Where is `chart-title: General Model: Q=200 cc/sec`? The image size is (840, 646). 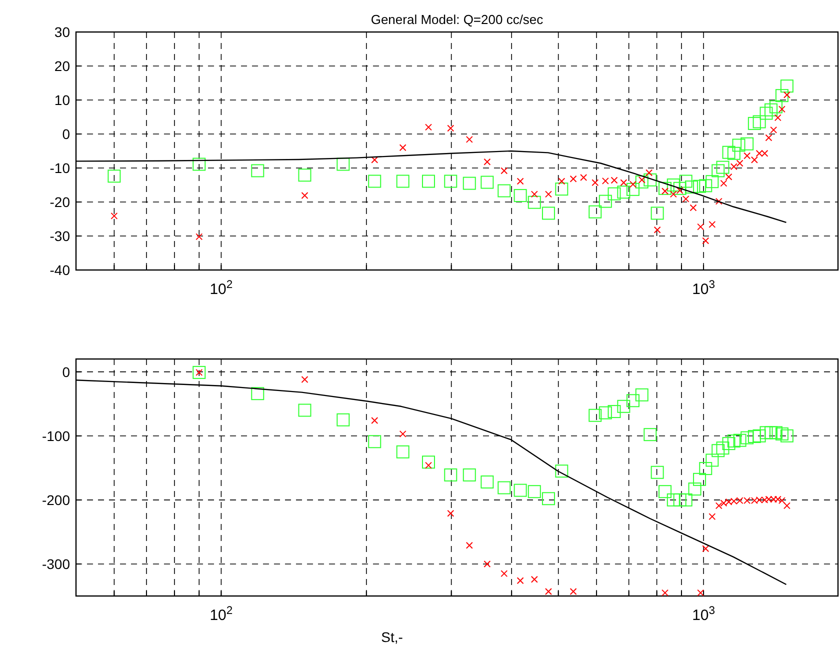 chart-title: General Model: Q=200 cc/sec is located at coordinates (457, 19).